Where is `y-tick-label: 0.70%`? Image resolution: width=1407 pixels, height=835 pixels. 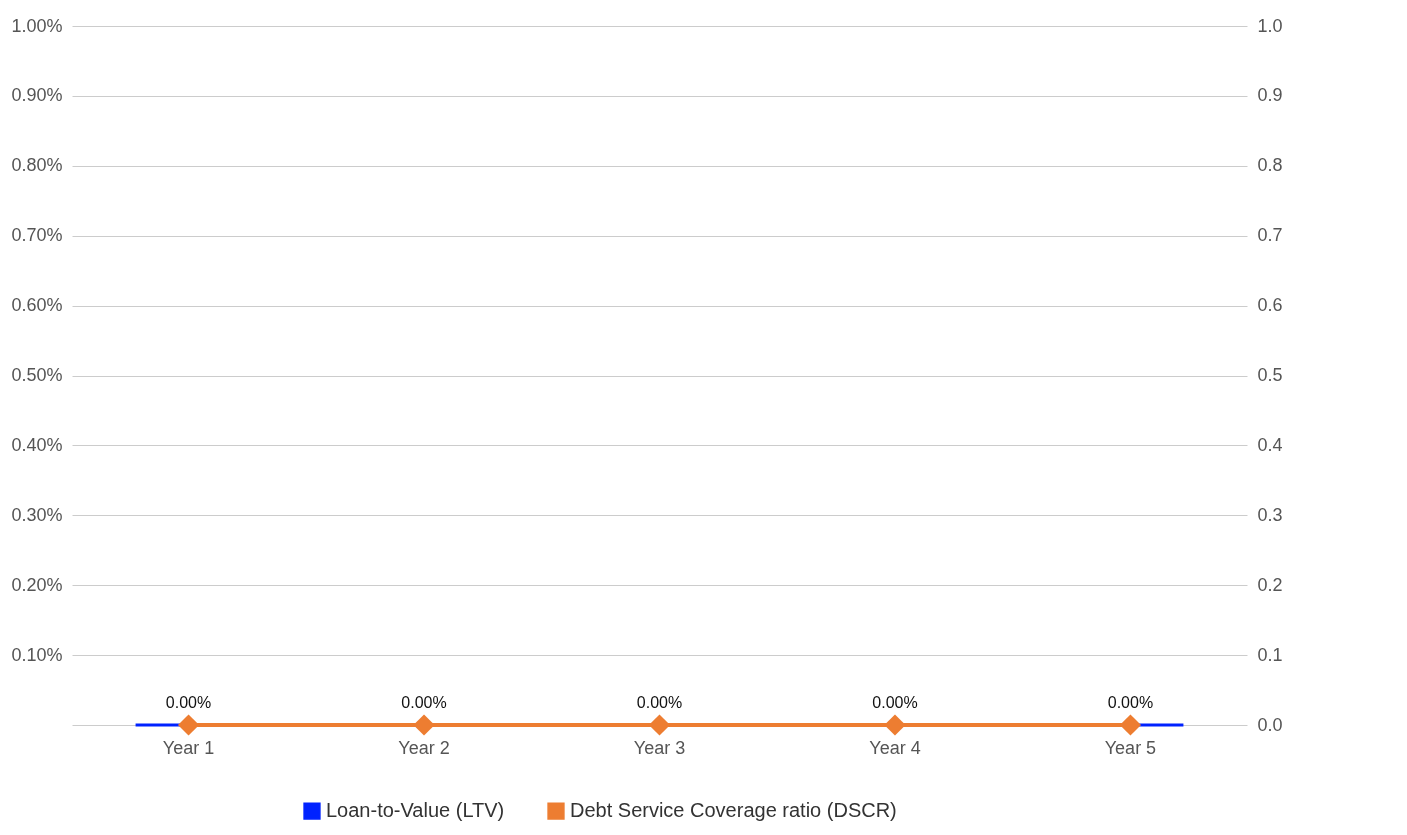 y-tick-label: 0.70% is located at coordinates (37, 235).